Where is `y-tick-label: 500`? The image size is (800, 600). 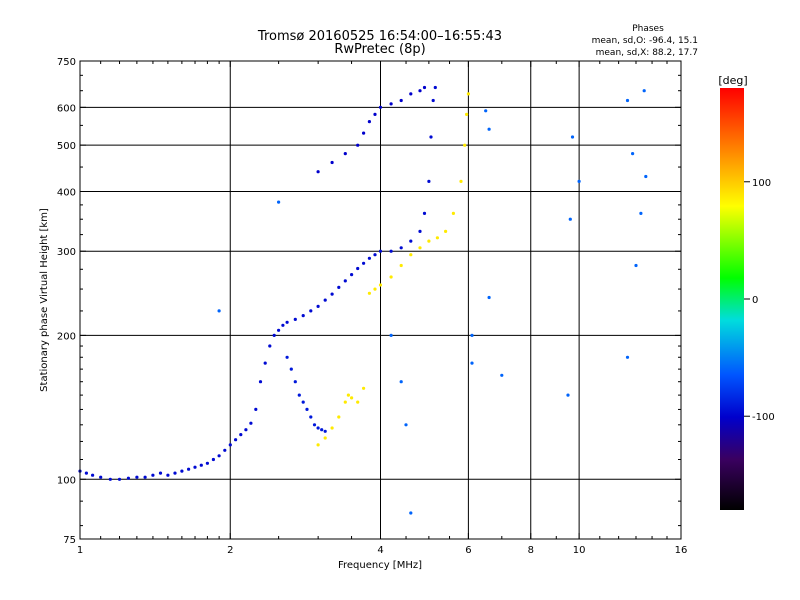
y-tick-label: 500 is located at coordinates (66, 146).